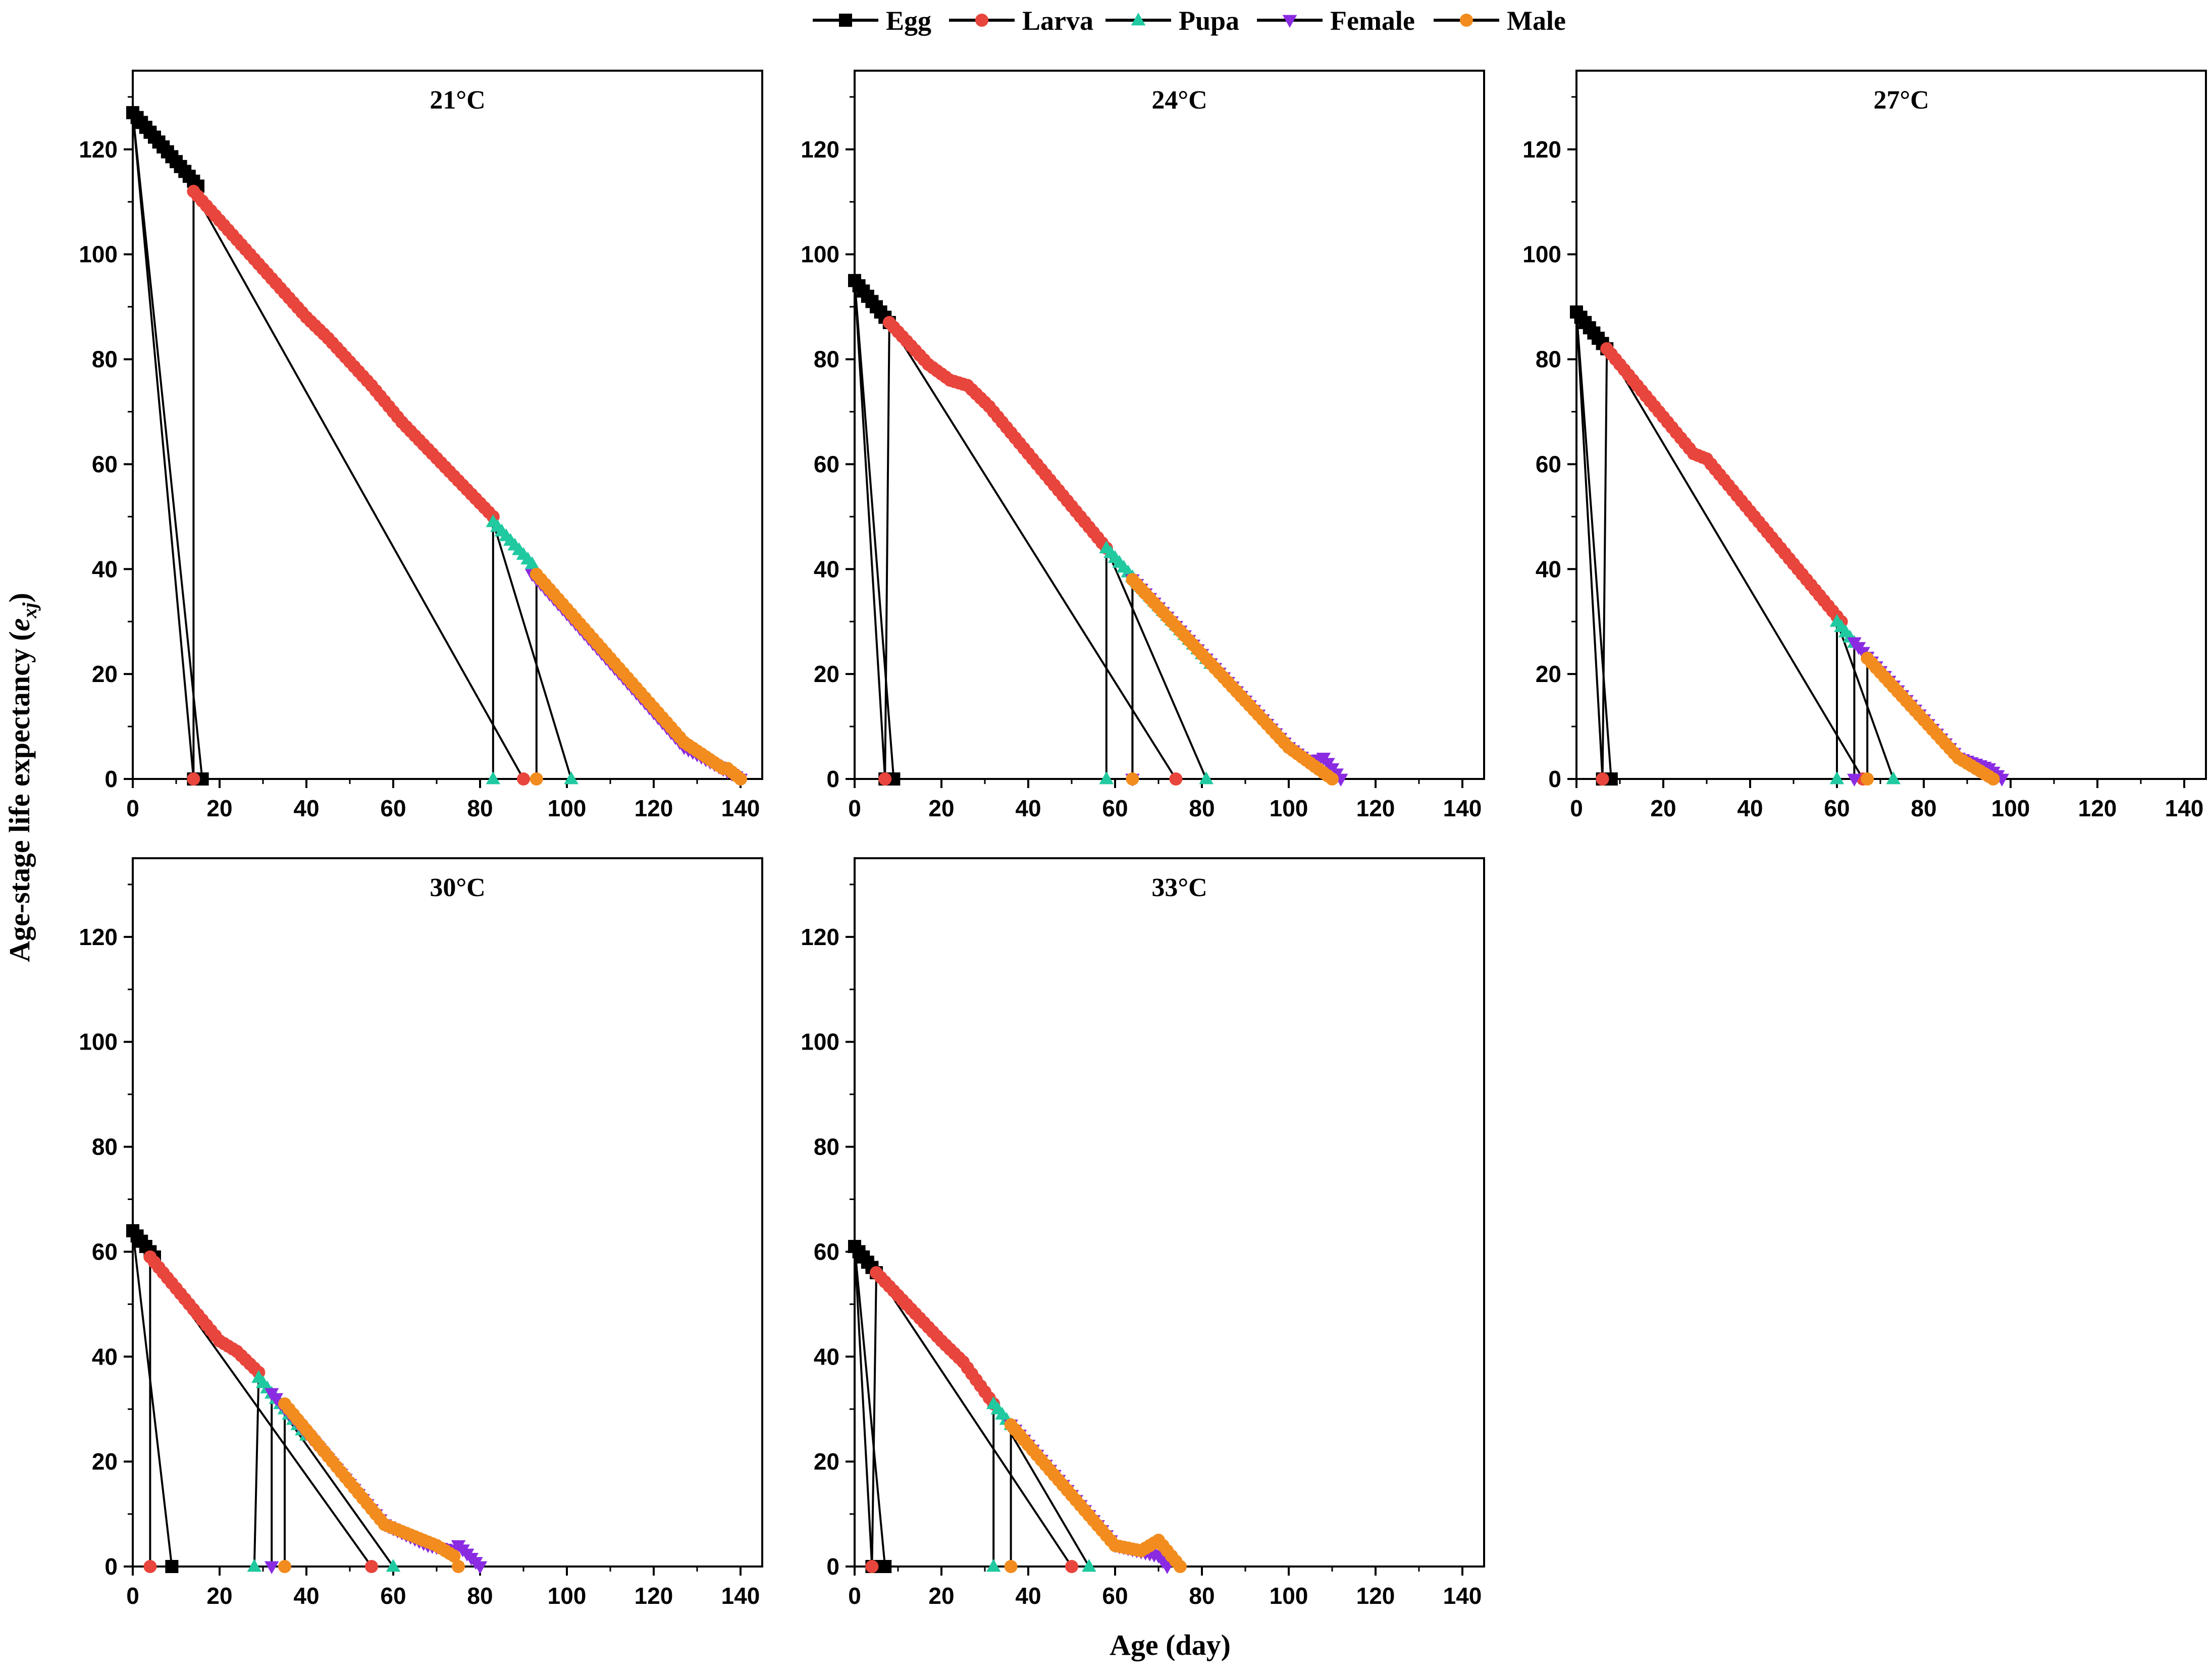 Image resolution: width=2212 pixels, height=1670 pixels. What do you see at coordinates (532, 649) in the screenshot?
I see `series-pupa` at bounding box center [532, 649].